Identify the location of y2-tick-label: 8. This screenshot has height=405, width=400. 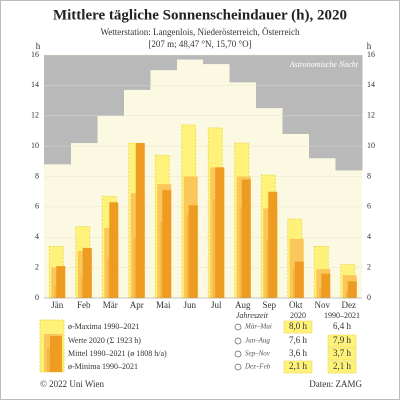
(369, 175).